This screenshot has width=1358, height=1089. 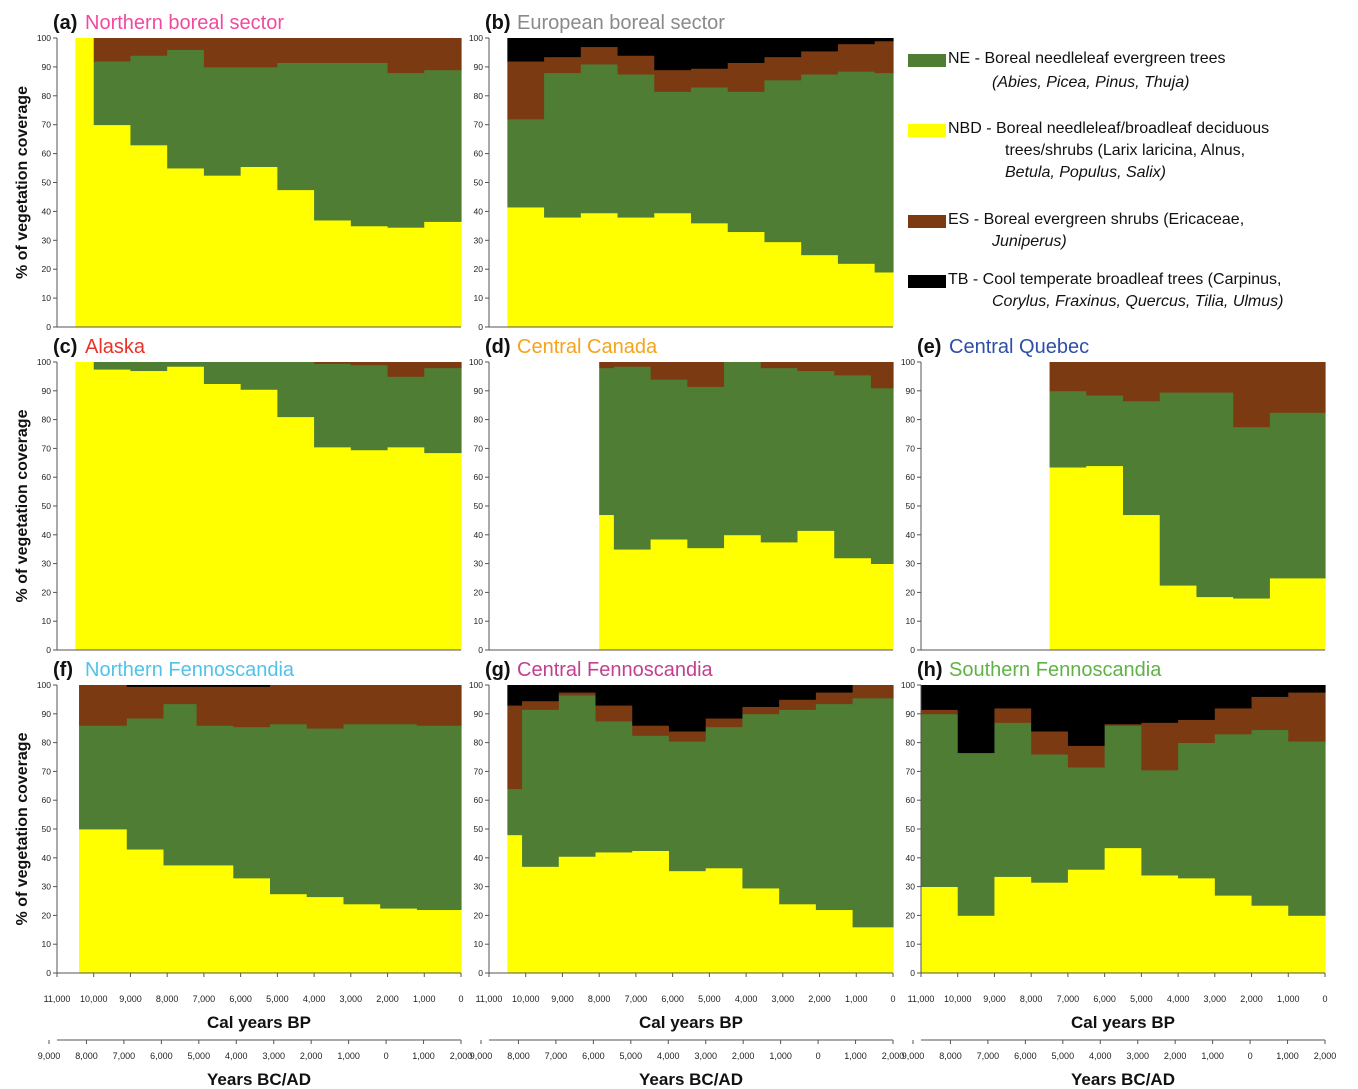 I want to click on panel-e-bin-1-nbd, so click(x=1105, y=558).